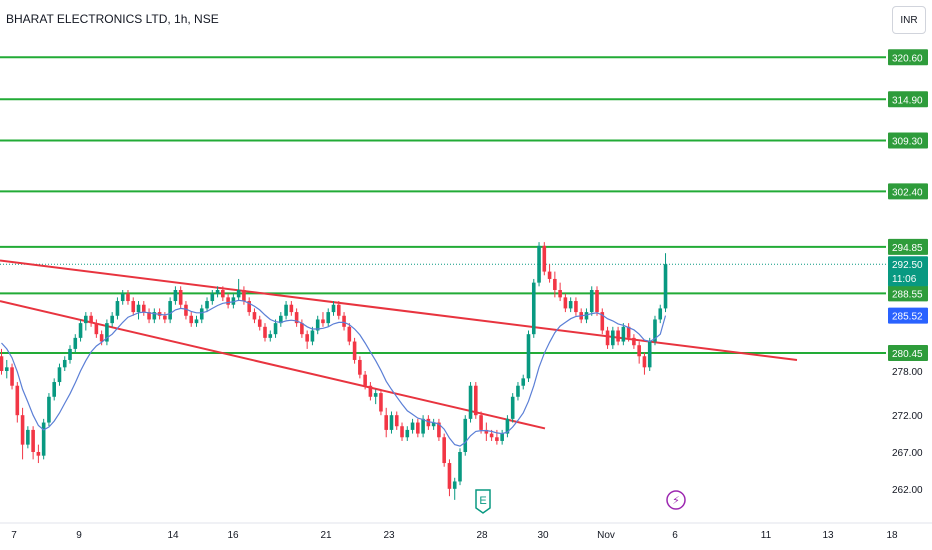  Describe the element at coordinates (466, 531) in the screenshot. I see `time-axis: 7 9 14 16 21 23 28 30 Nov 6 11 13 18` at that location.